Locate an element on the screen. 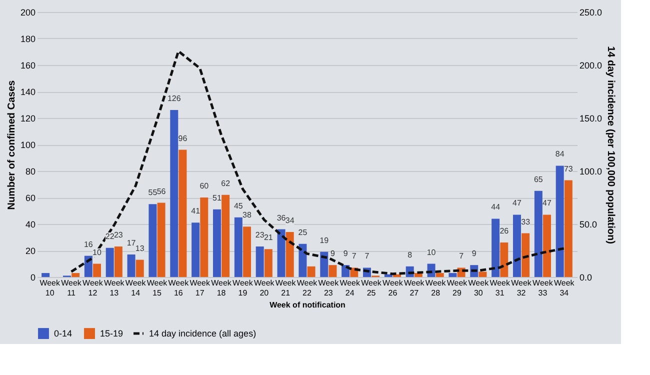 Image resolution: width=650 pixels, height=375 pixels. x-tick-label: Week 10 is located at coordinates (51, 288).